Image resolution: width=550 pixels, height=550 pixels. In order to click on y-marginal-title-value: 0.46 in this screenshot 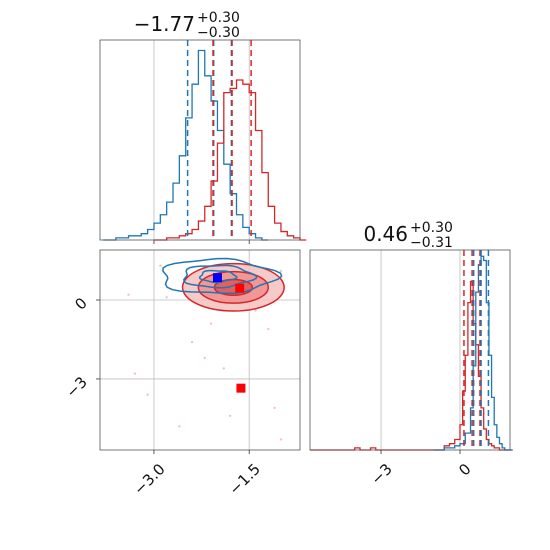, I will do `click(385, 234)`.